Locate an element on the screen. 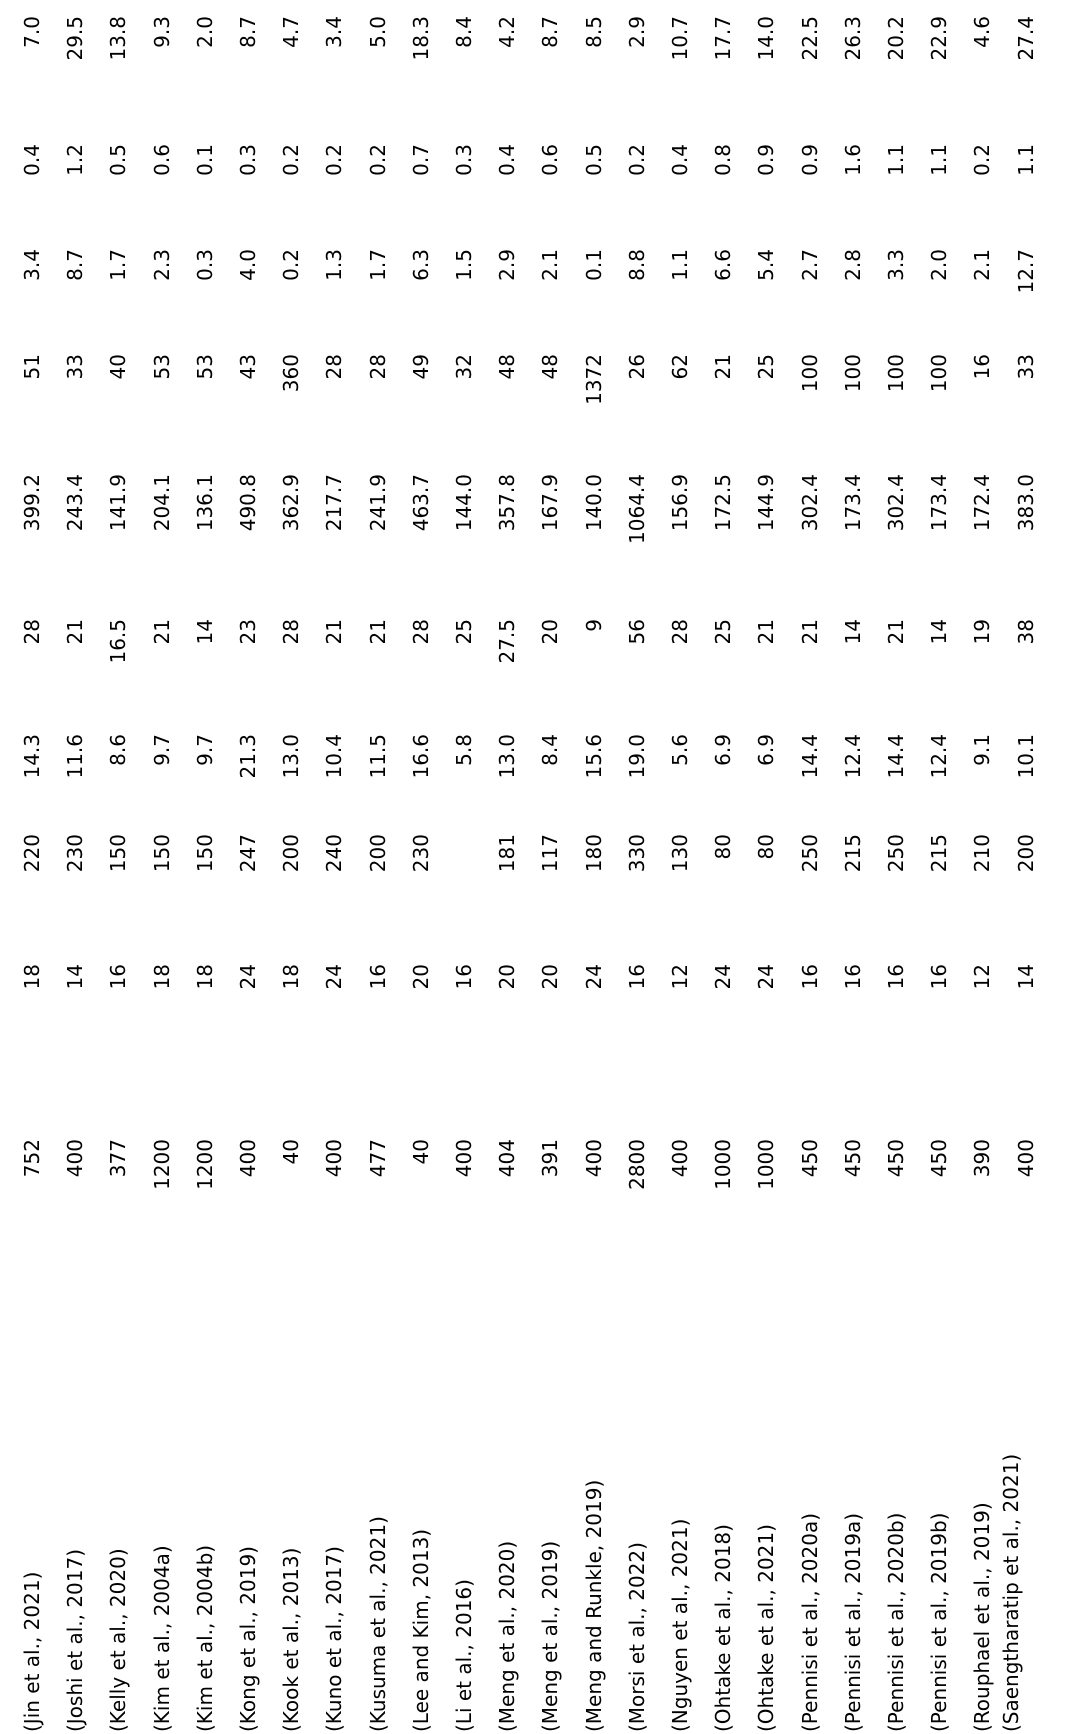  value-cell: 12.7 is located at coordinates (1025, 271).